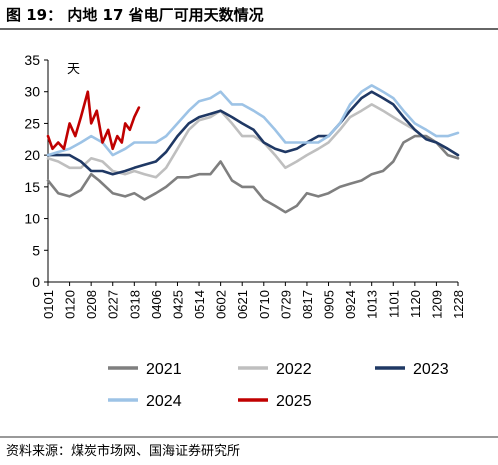 This screenshot has width=498, height=465. What do you see at coordinates (70, 304) in the screenshot?
I see `x-tick-label: 0120` at bounding box center [70, 304].